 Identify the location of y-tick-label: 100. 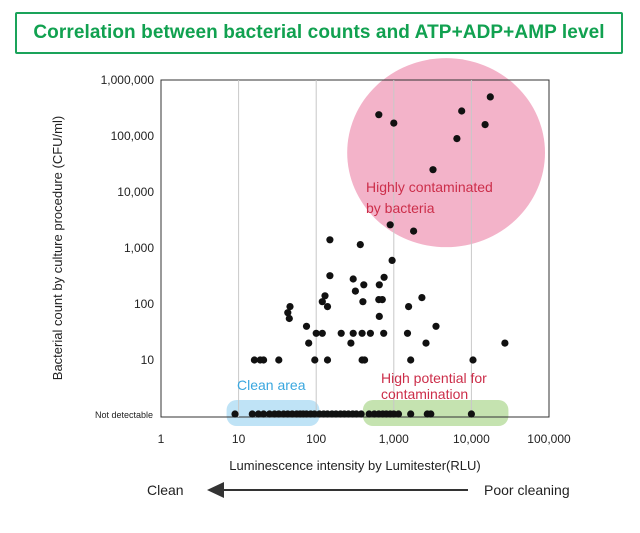
(144, 304).